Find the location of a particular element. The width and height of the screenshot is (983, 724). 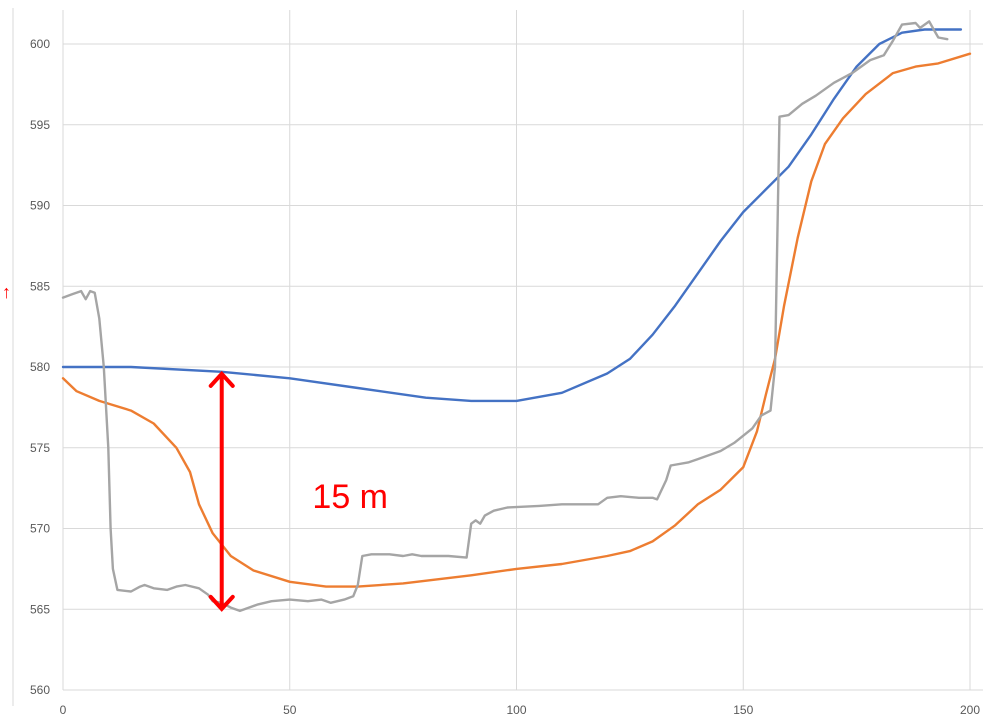

y-tick-label: 575 is located at coordinates (40, 448).